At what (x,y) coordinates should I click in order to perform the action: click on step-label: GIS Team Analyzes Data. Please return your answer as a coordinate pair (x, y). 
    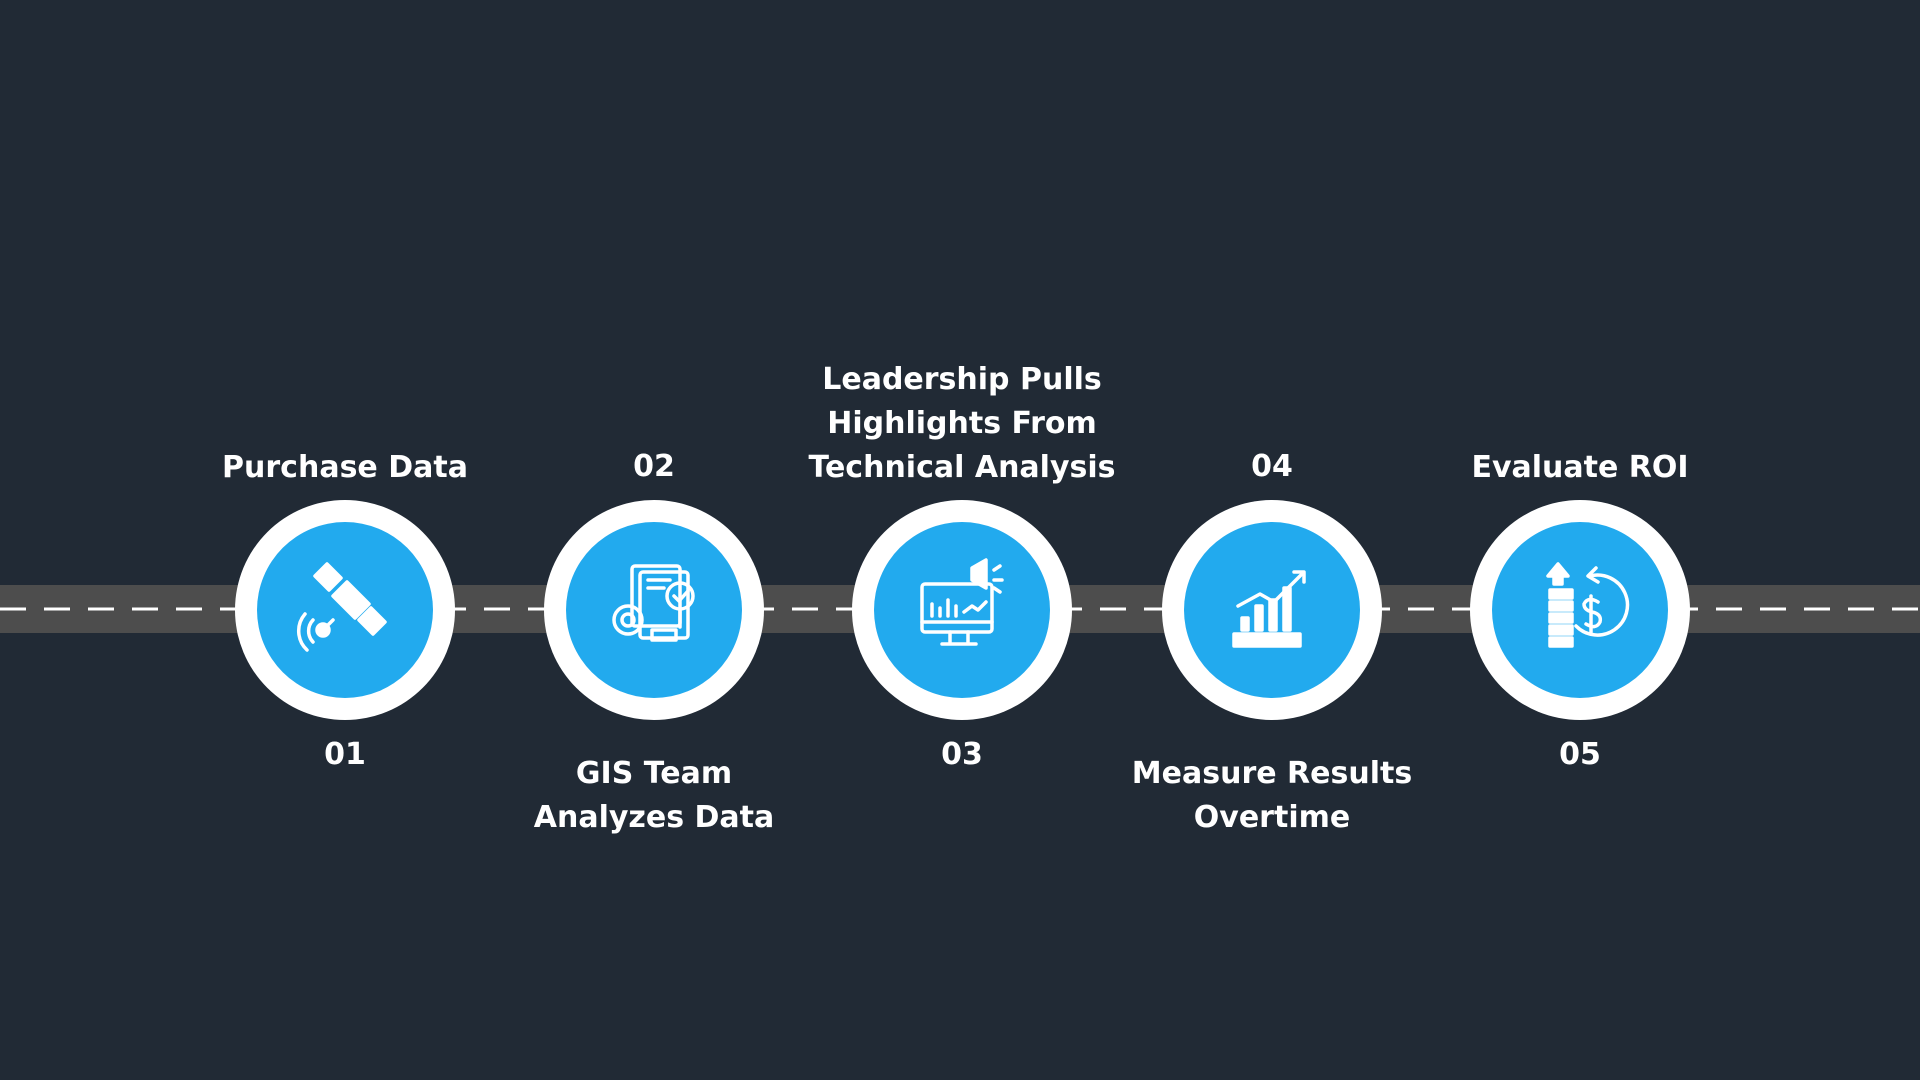
    Looking at the image, I should click on (654, 796).